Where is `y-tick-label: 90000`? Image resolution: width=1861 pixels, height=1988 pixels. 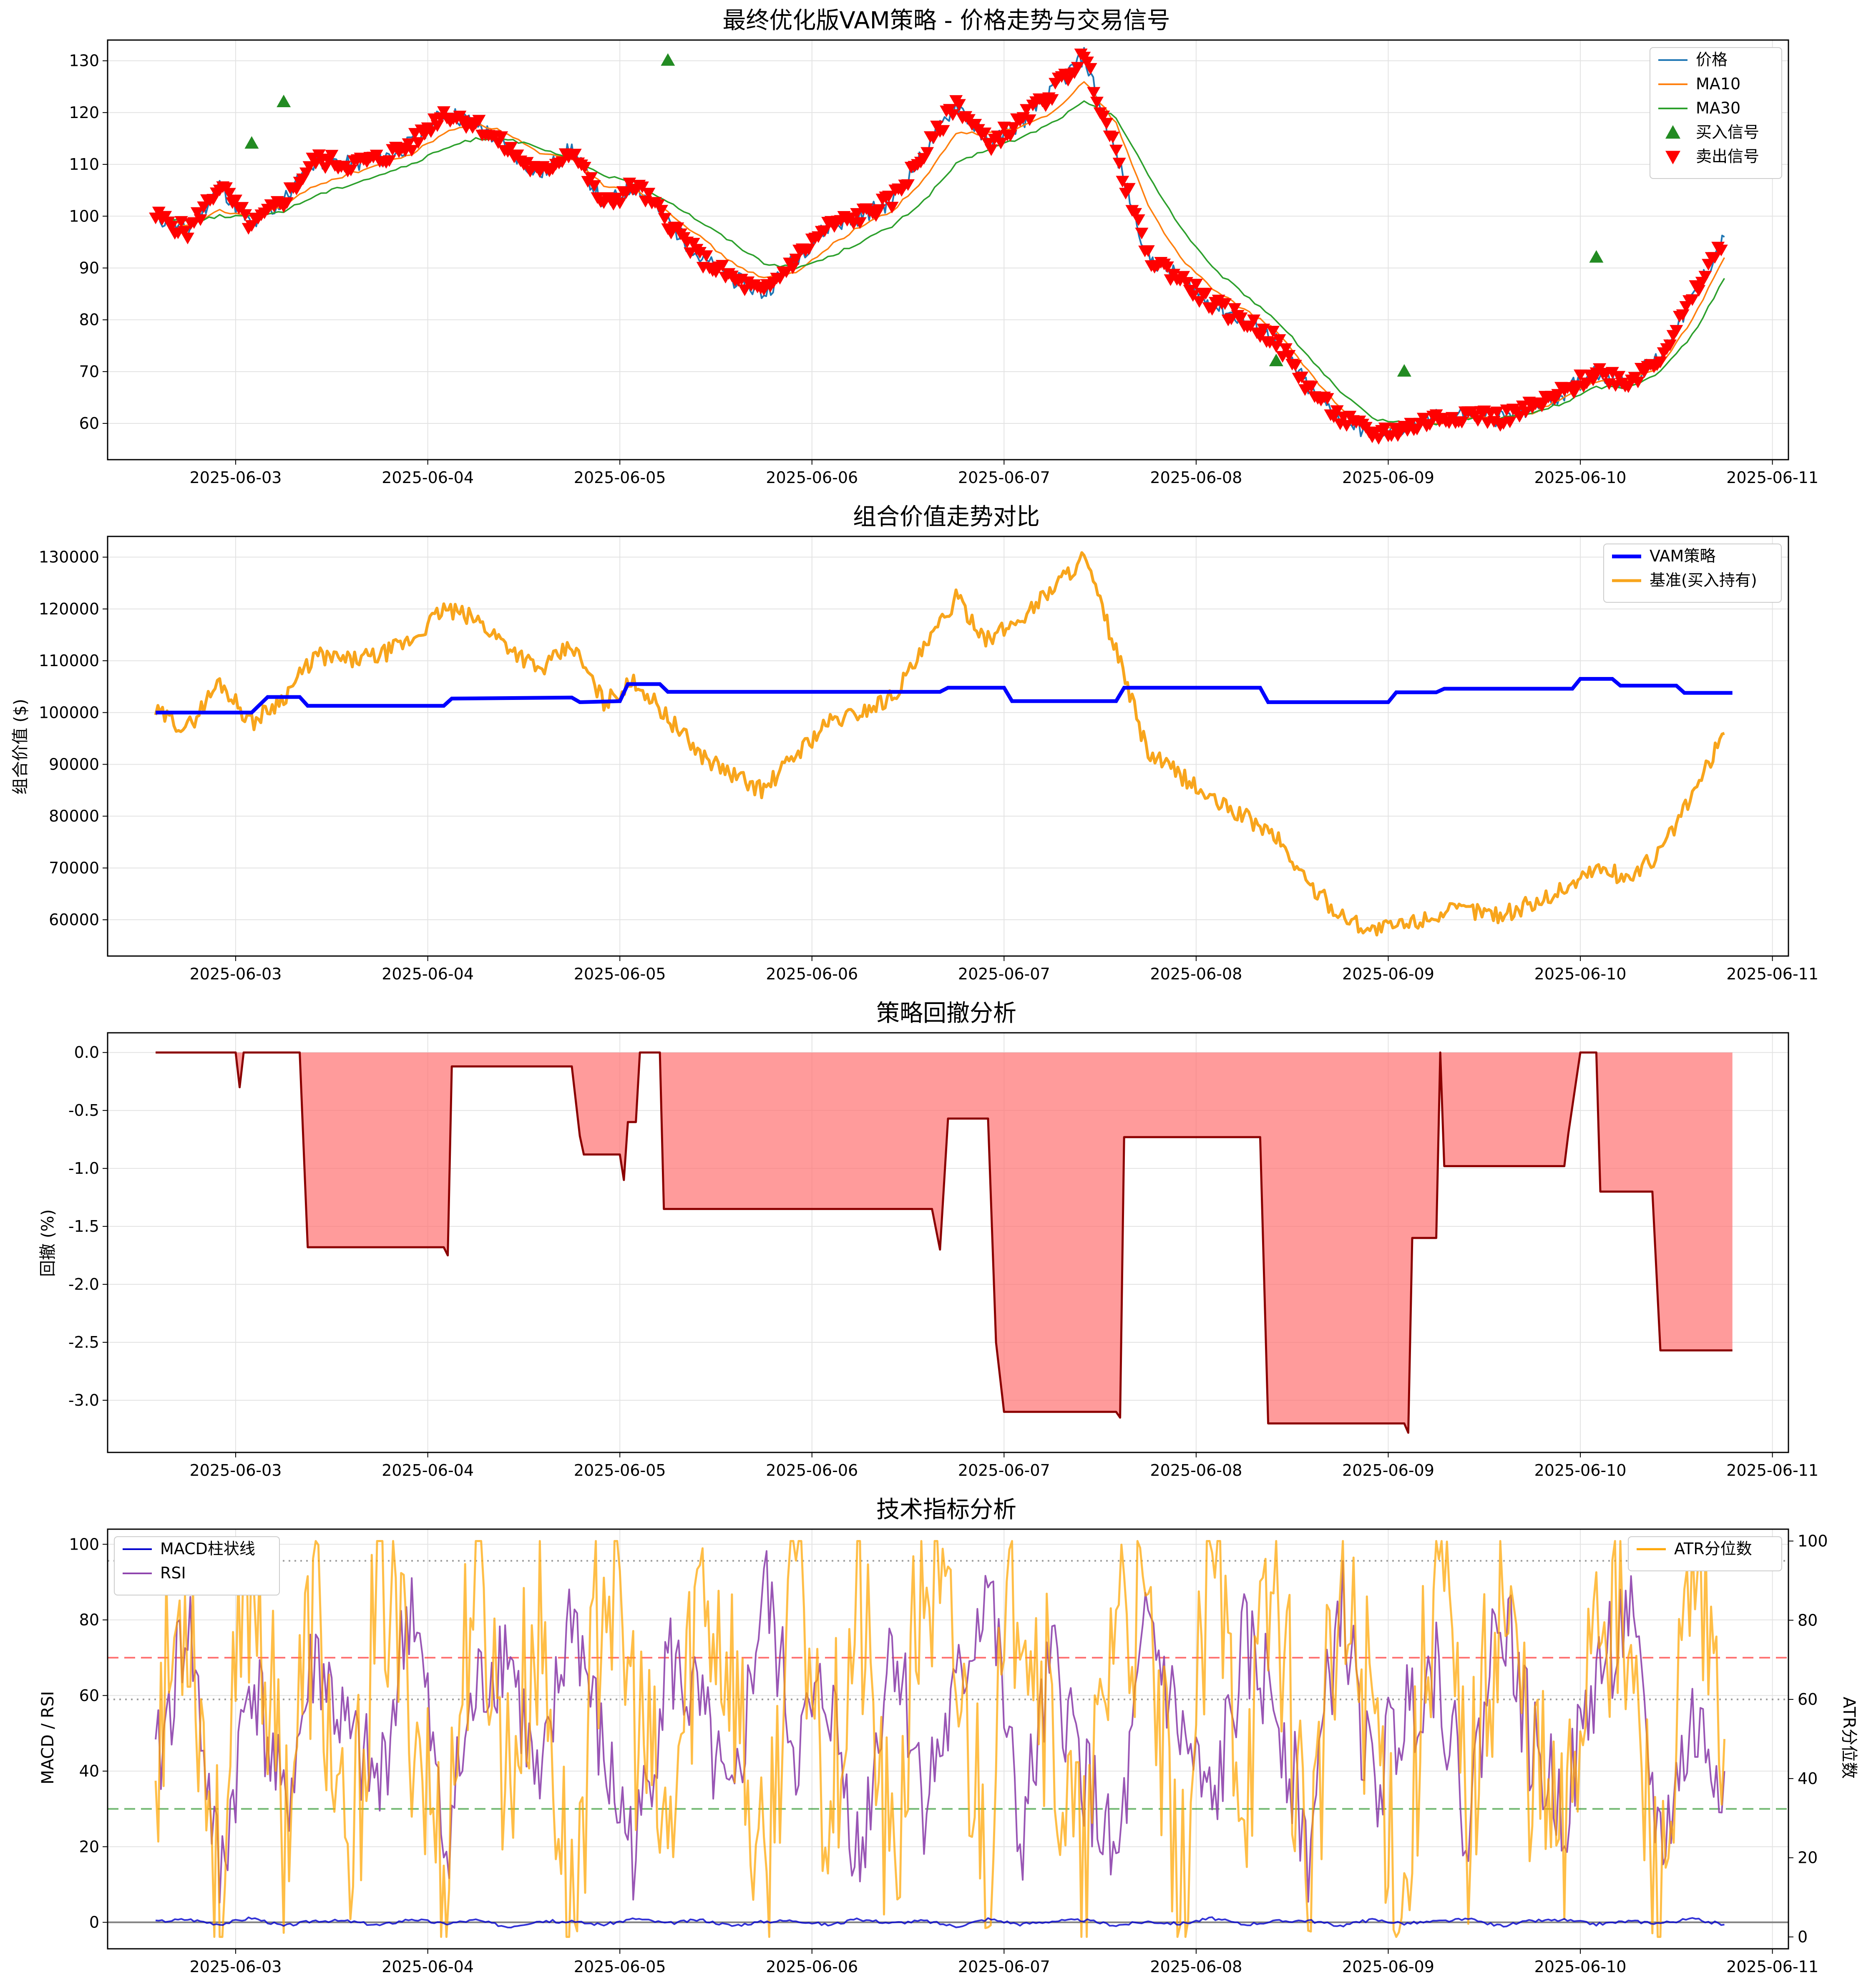 y-tick-label: 90000 is located at coordinates (74, 764).